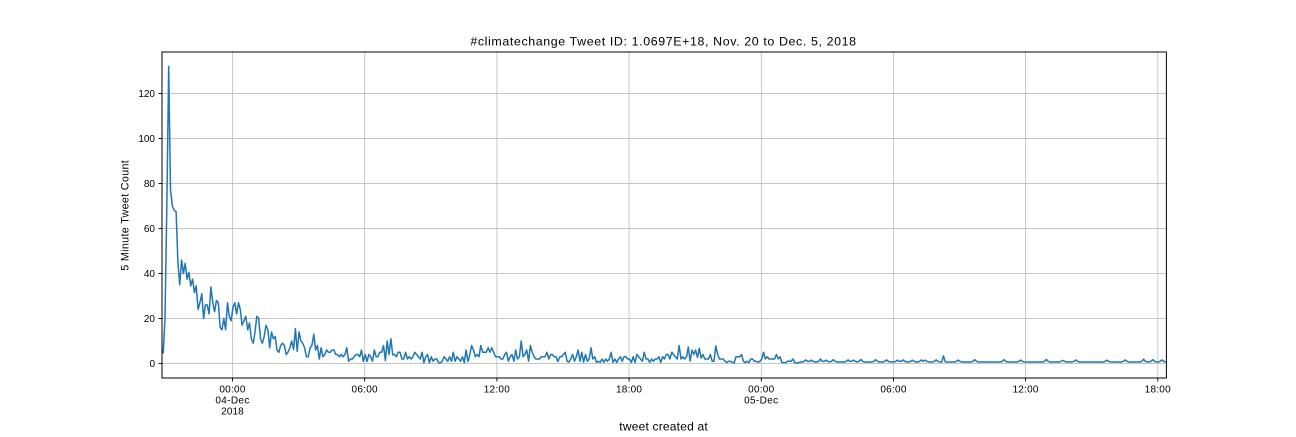  What do you see at coordinates (232, 401) in the screenshot?
I see `svg-text: 04-Dec` at bounding box center [232, 401].